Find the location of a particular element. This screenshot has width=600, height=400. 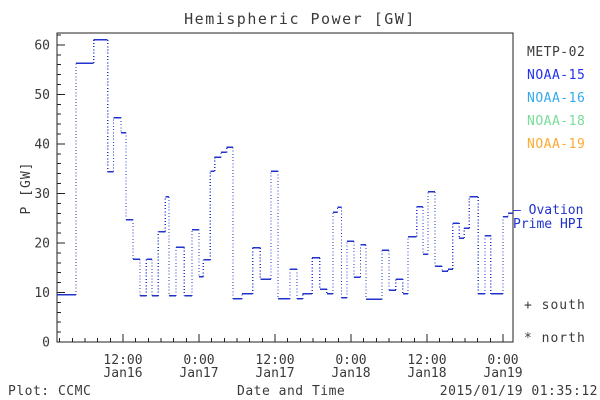

y-axis-title: P [GW] is located at coordinates (26, 188).